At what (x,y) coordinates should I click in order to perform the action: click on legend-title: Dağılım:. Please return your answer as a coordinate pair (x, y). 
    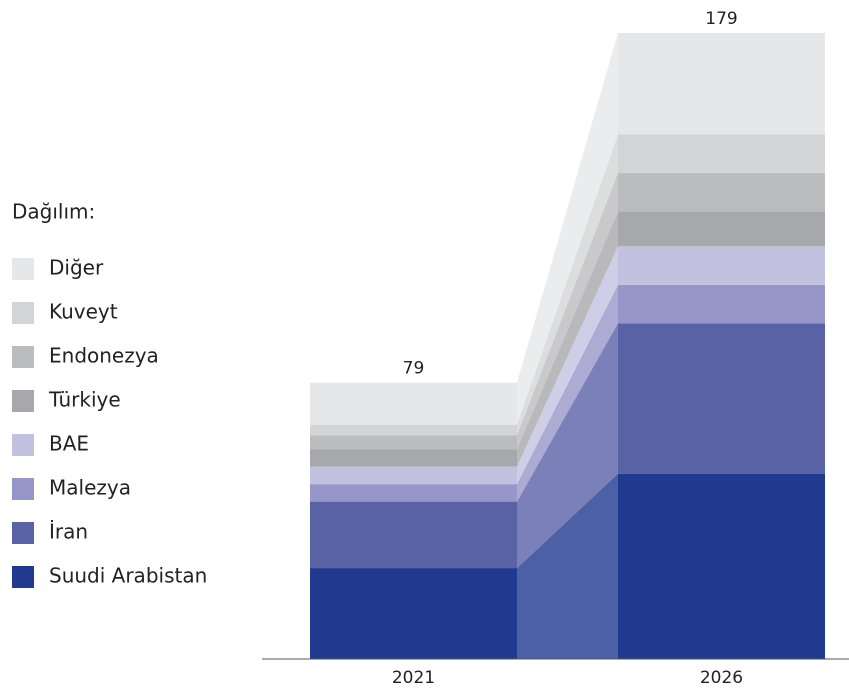
    Looking at the image, I should click on (53, 212).